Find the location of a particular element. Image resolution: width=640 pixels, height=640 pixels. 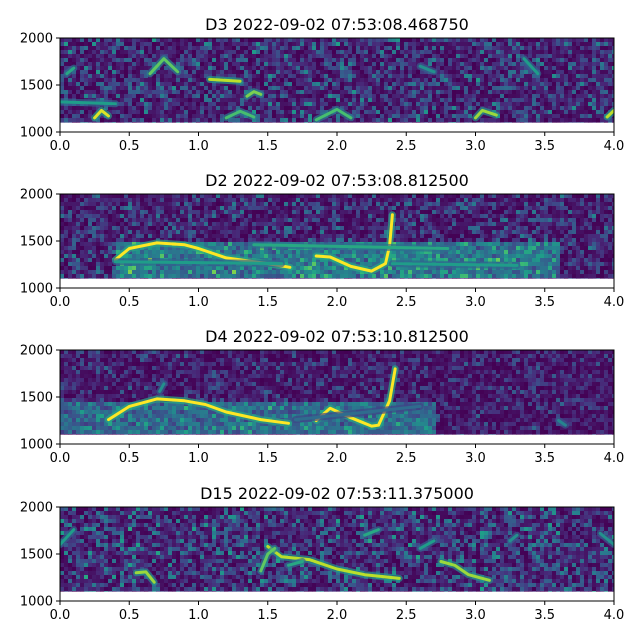

panel-title: D3 2022-09-02 07:53:08.468750 is located at coordinates (337, 24).